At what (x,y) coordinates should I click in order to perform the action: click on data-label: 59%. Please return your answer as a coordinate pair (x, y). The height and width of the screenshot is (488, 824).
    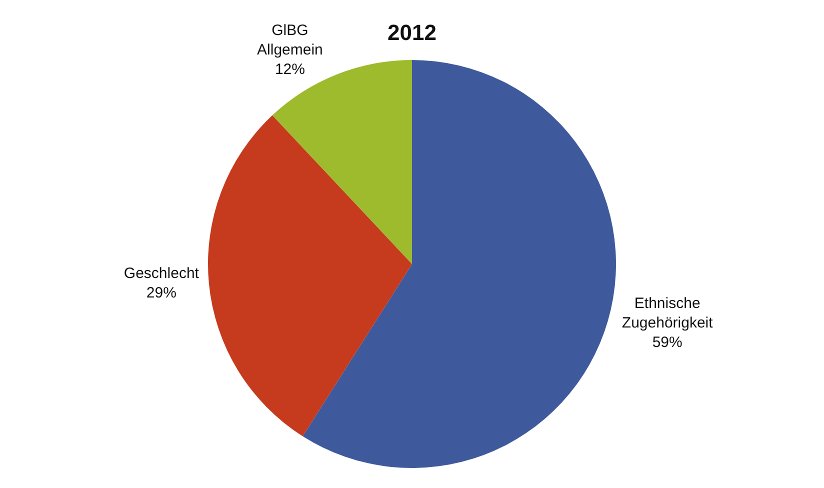
    Looking at the image, I should click on (667, 343).